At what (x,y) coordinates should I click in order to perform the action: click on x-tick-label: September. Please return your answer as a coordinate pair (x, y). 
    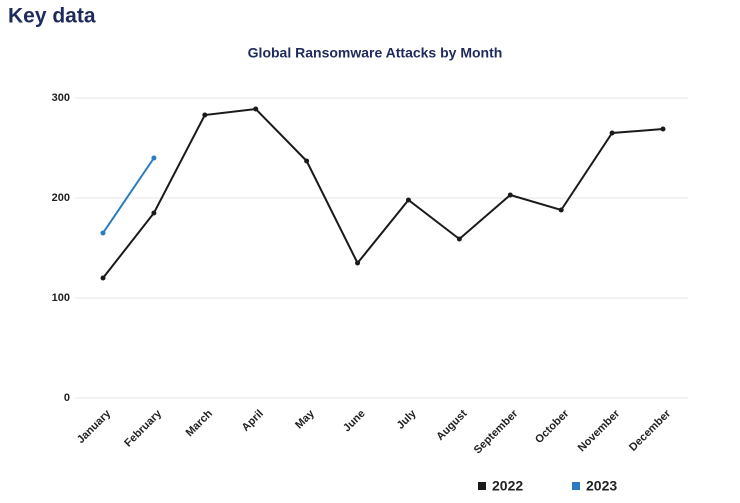
    Looking at the image, I should click on (496, 431).